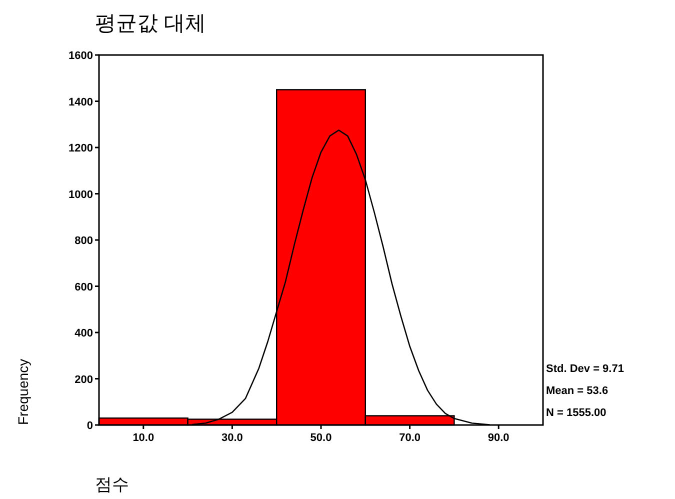 The height and width of the screenshot is (499, 675). I want to click on y-tick-label: 1000, so click(80, 194).